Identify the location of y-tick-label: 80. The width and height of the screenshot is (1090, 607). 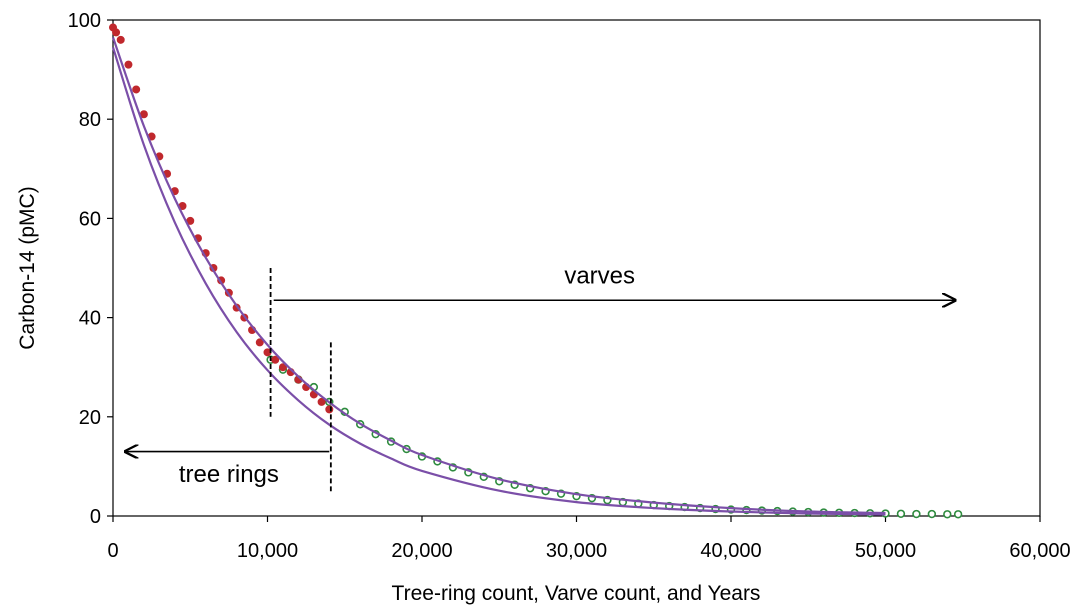
(90, 120).